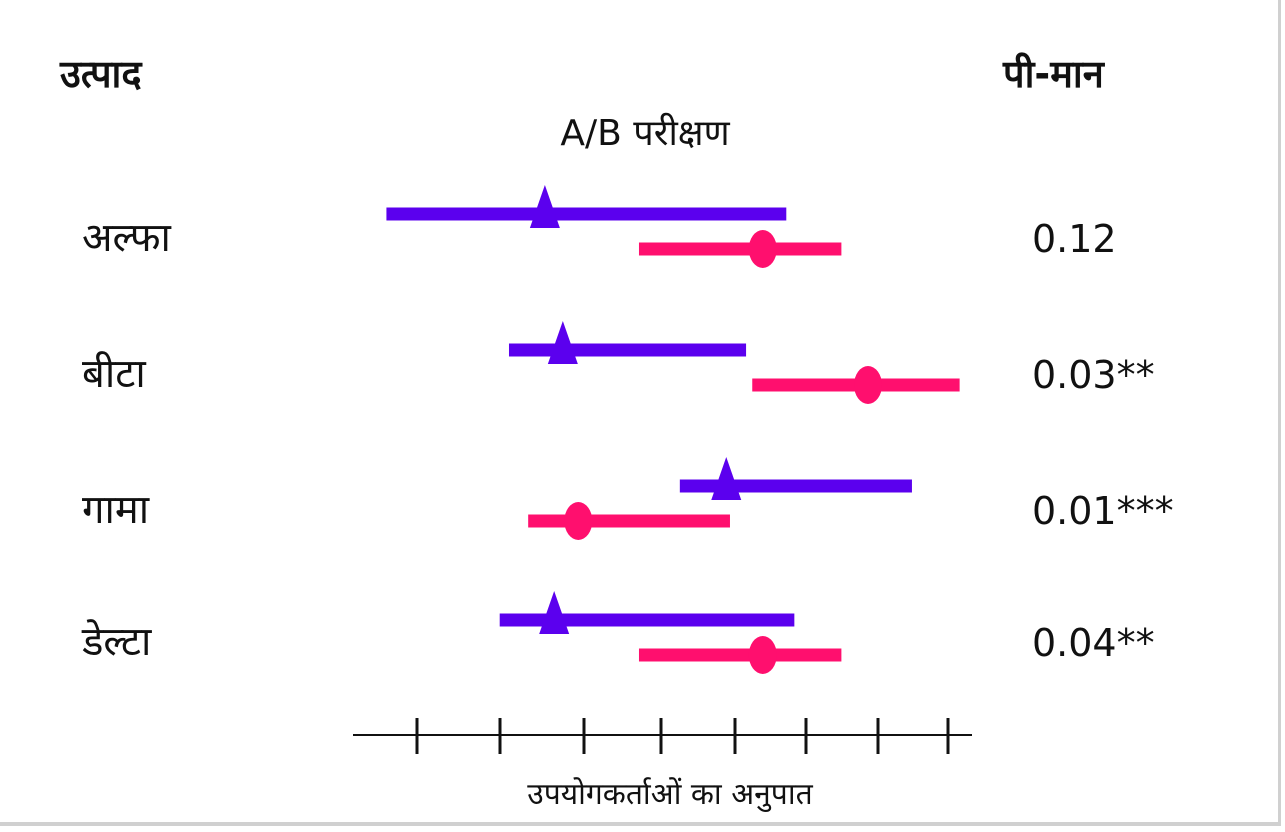 This screenshot has height=832, width=1285. I want to click on ci-beta-triangle-point, so click(562, 342).